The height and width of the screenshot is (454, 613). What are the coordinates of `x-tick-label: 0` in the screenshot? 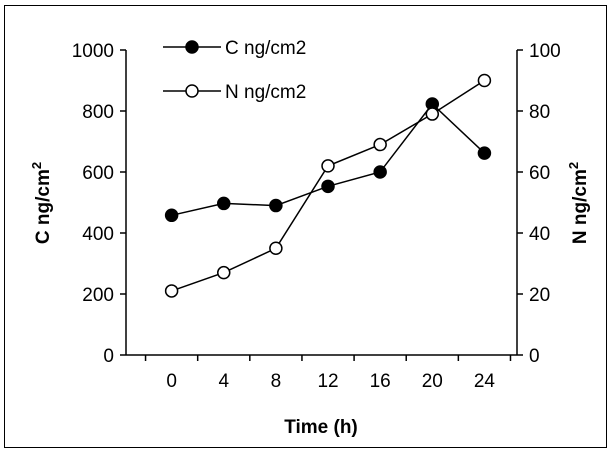 It's located at (171, 381).